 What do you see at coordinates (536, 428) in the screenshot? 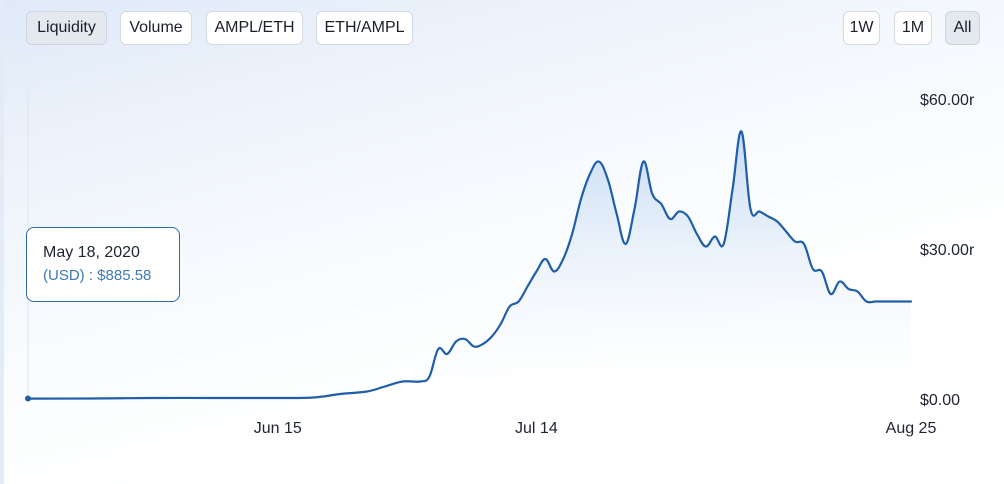
I see `x-tick-label: Jul 14` at bounding box center [536, 428].